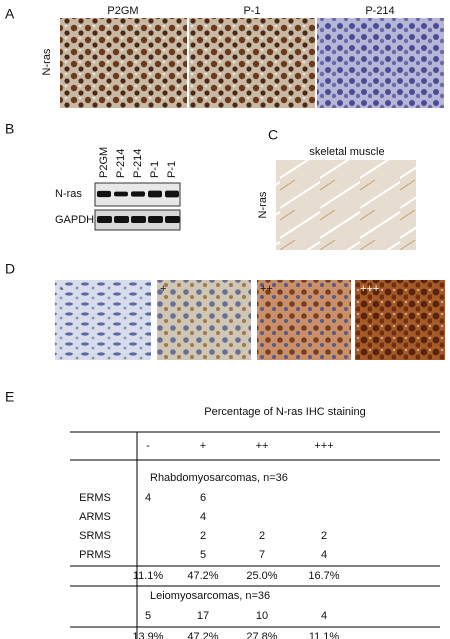 This screenshot has height=639, width=450. I want to click on cell: 7, so click(262, 555).